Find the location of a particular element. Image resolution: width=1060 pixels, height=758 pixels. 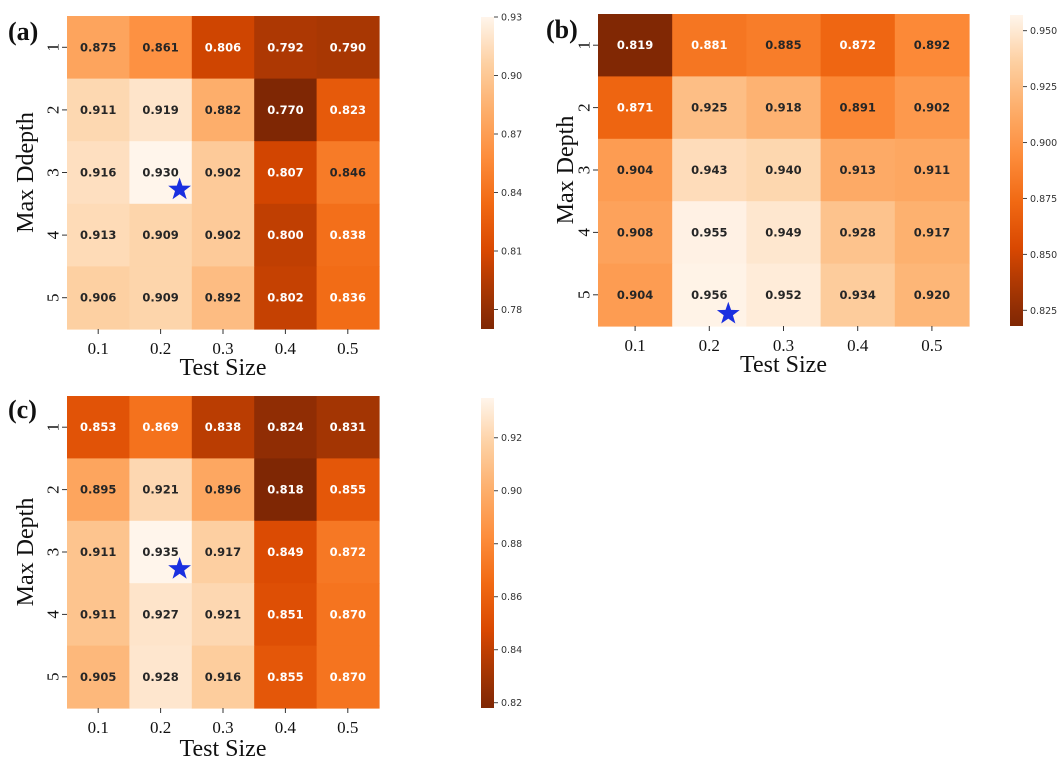

cell-value-label: 0.802 is located at coordinates (285, 298).